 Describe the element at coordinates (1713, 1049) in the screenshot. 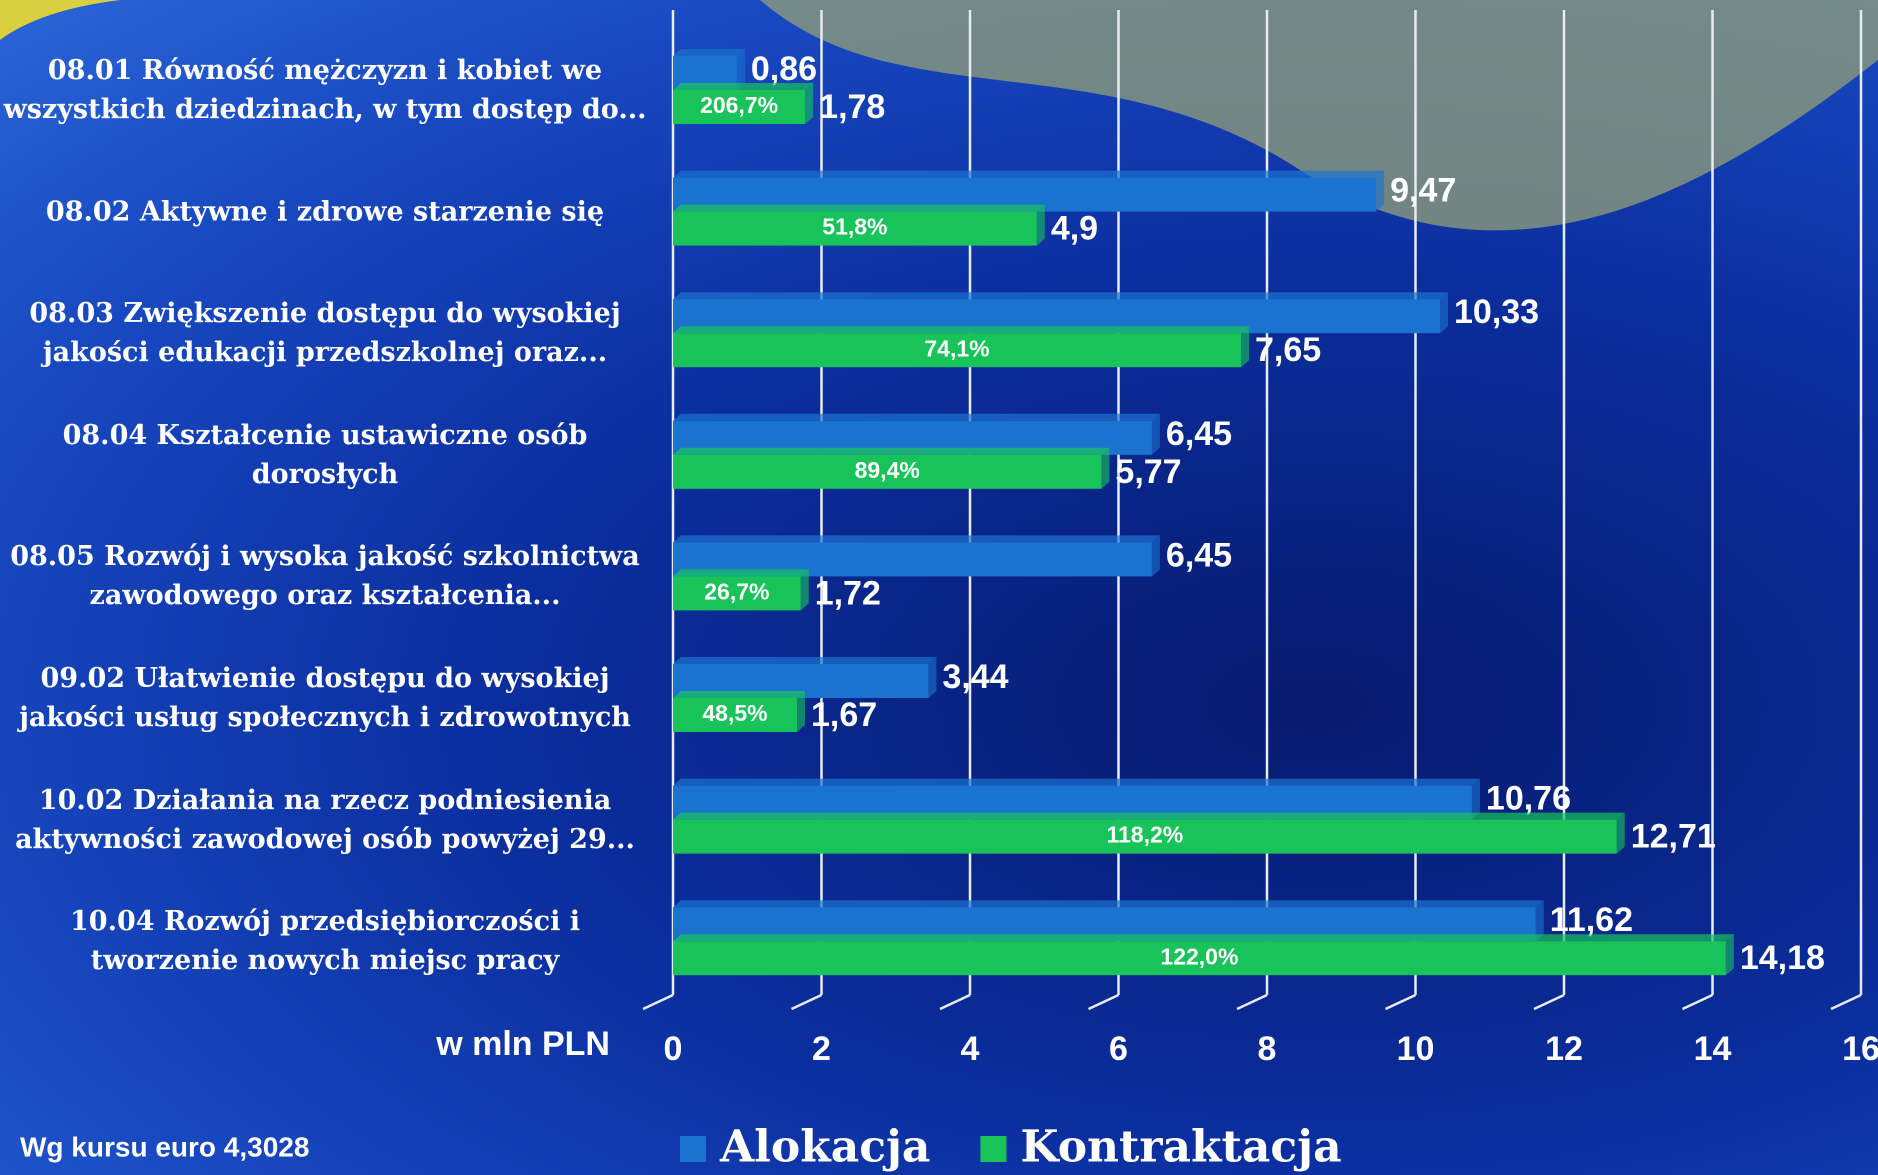

I see `x-tick-label: 14` at that location.